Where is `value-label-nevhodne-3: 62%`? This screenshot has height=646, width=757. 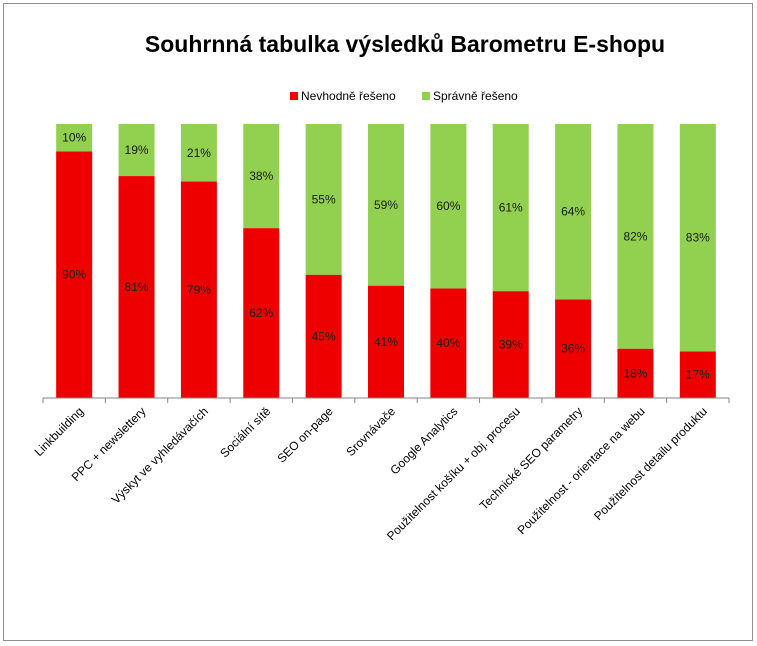
value-label-nevhodne-3: 62% is located at coordinates (261, 313).